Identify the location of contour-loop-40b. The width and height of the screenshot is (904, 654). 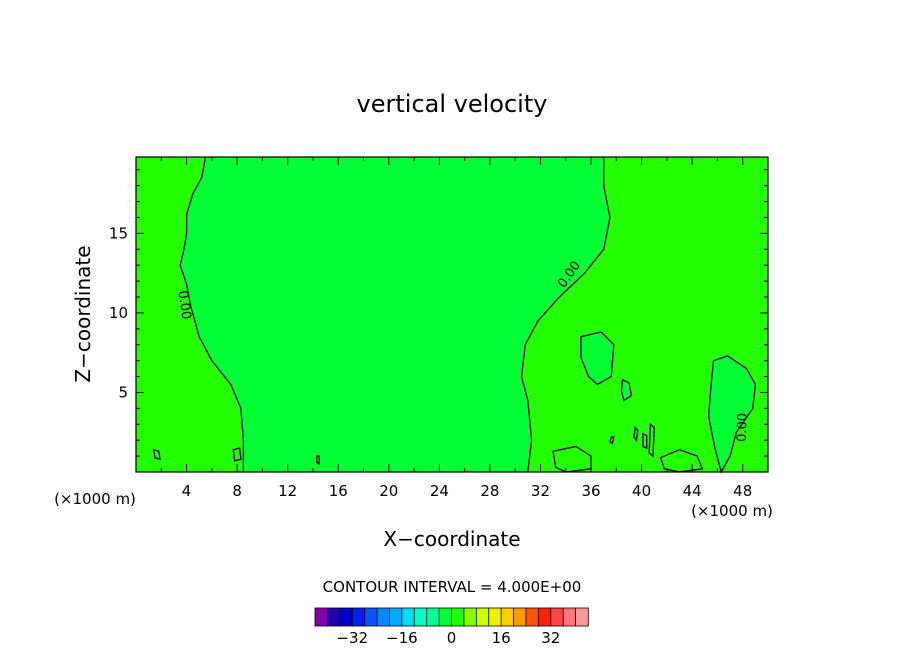
(651, 440).